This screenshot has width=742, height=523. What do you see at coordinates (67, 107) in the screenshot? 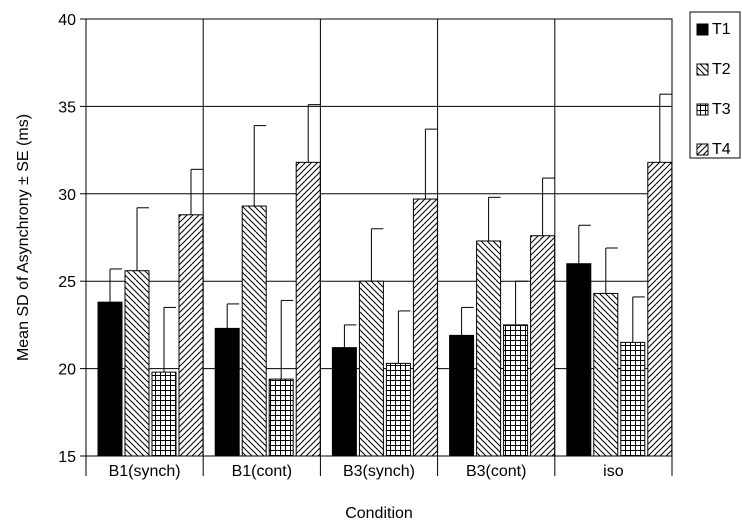
I see `y-tick-label: 35` at bounding box center [67, 107].